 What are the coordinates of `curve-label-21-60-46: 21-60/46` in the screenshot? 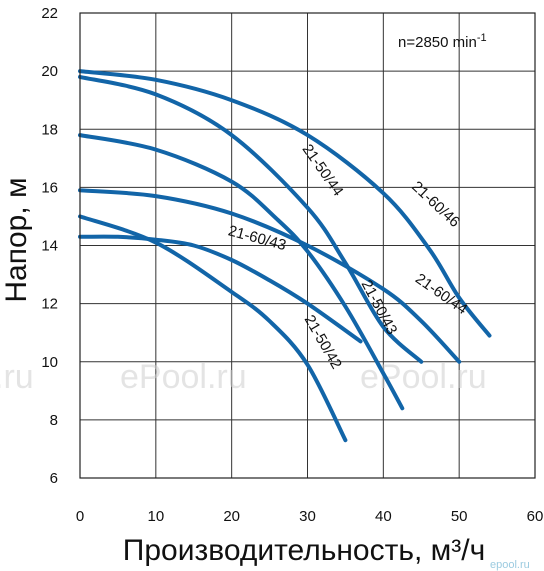 It's located at (435, 204).